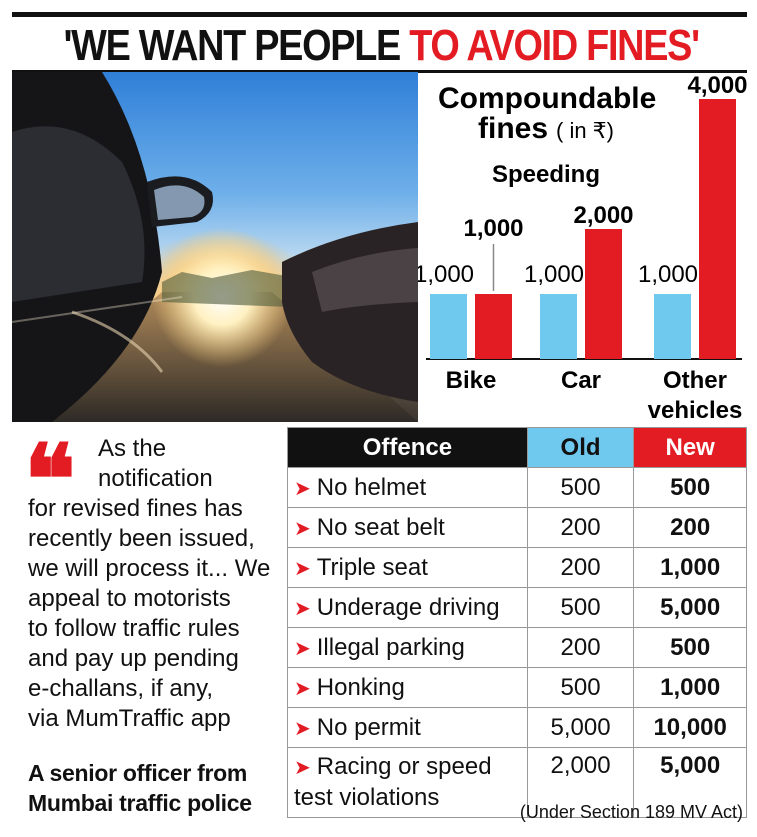  What do you see at coordinates (471, 380) in the screenshot?
I see `category-label-0-0: Bike` at bounding box center [471, 380].